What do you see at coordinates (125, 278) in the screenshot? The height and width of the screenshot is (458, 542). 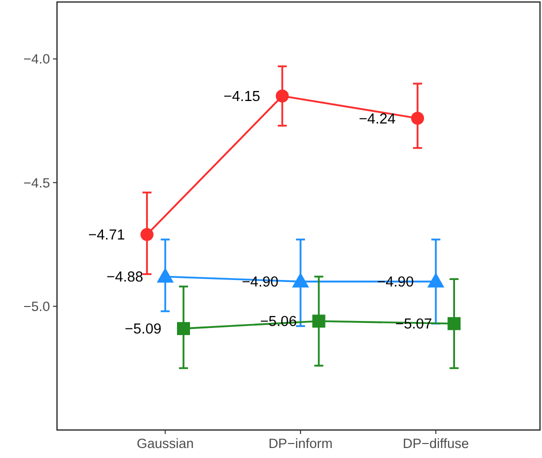 I see `data-label: −4.88` at bounding box center [125, 278].